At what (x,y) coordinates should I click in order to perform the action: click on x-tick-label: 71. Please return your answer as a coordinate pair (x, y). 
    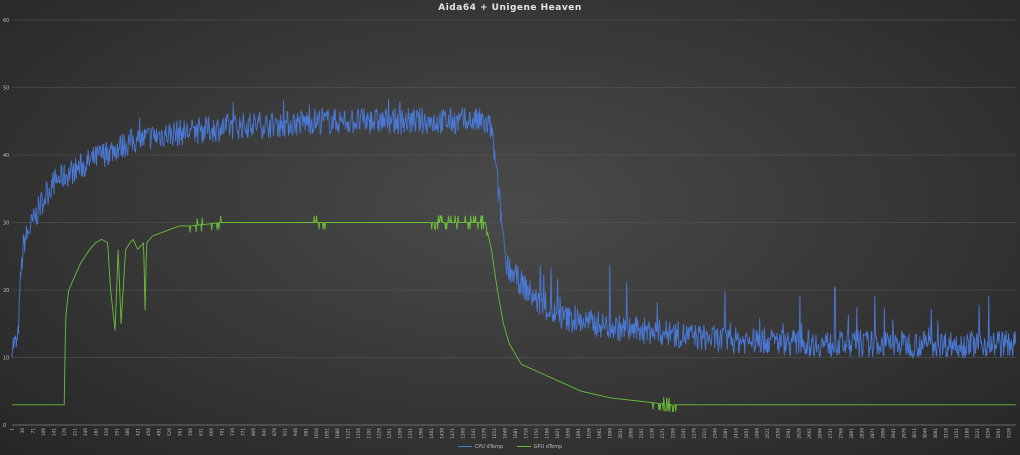
    Looking at the image, I should click on (32, 431).